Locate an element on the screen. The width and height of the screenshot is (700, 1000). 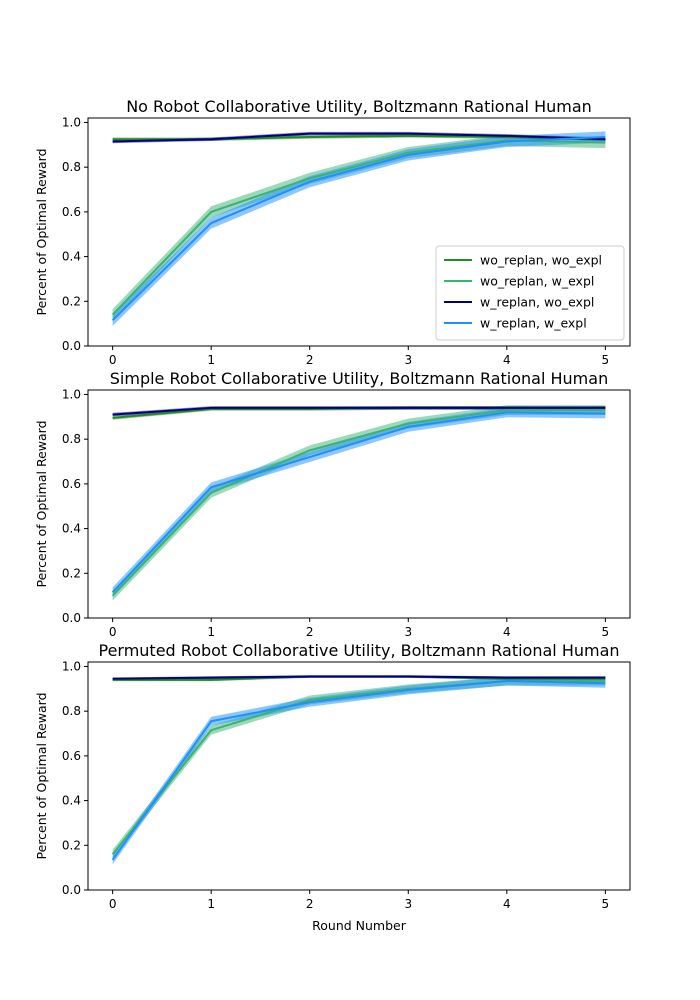
legend-box is located at coordinates (530, 293).